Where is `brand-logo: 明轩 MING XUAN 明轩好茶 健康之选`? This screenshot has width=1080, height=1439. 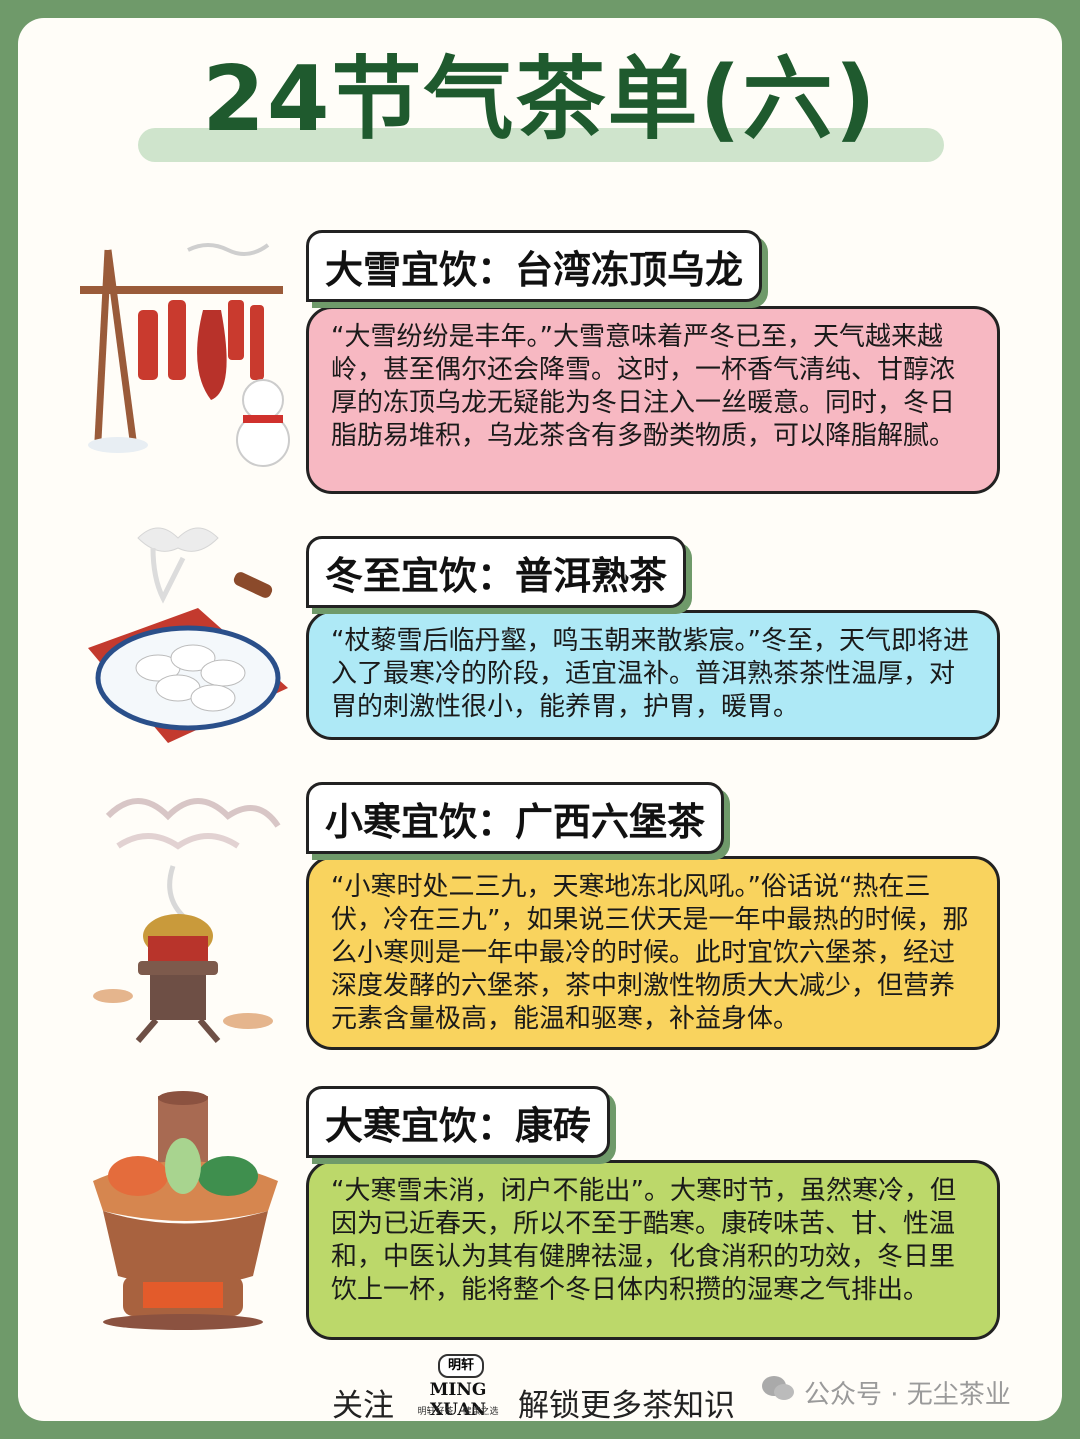
brand-logo: 明轩 MING XUAN 明轩好茶 健康之选 is located at coordinates (458, 1387).